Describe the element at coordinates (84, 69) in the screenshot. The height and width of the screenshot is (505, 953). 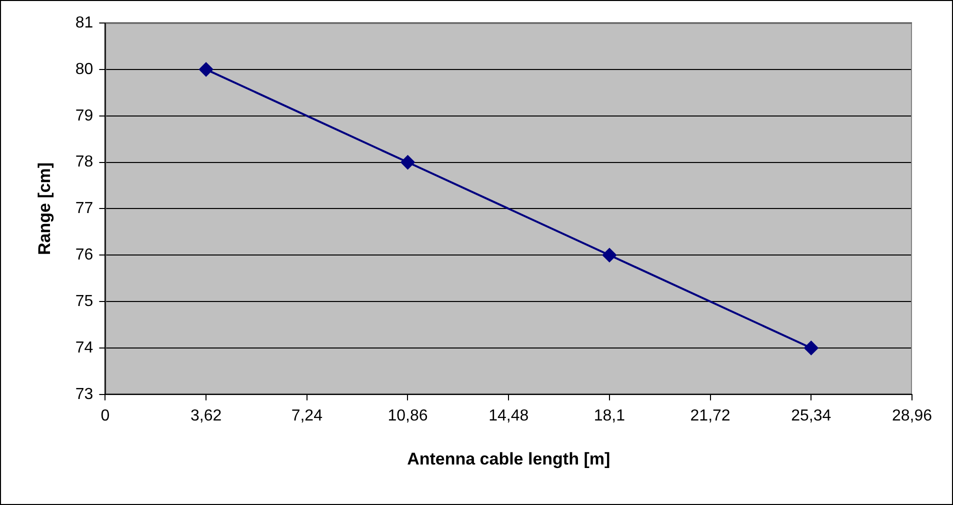
I see `y-tick-label: 80` at that location.